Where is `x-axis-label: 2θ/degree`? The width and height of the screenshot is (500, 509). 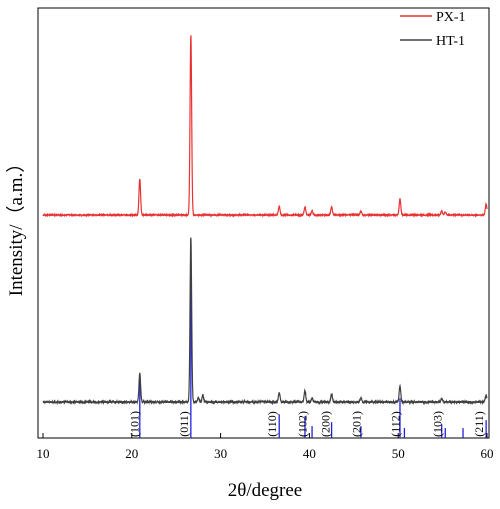
x-axis-label: 2θ/degree is located at coordinates (265, 490).